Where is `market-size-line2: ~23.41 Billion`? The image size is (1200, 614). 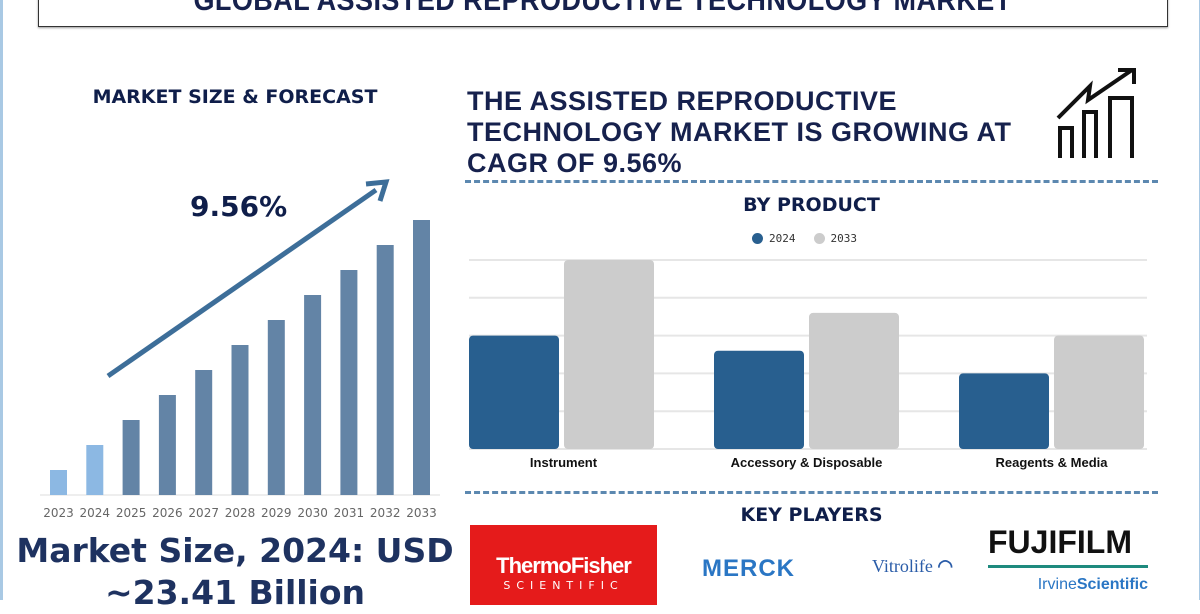 market-size-line2: ~23.41 Billion is located at coordinates (235, 592).